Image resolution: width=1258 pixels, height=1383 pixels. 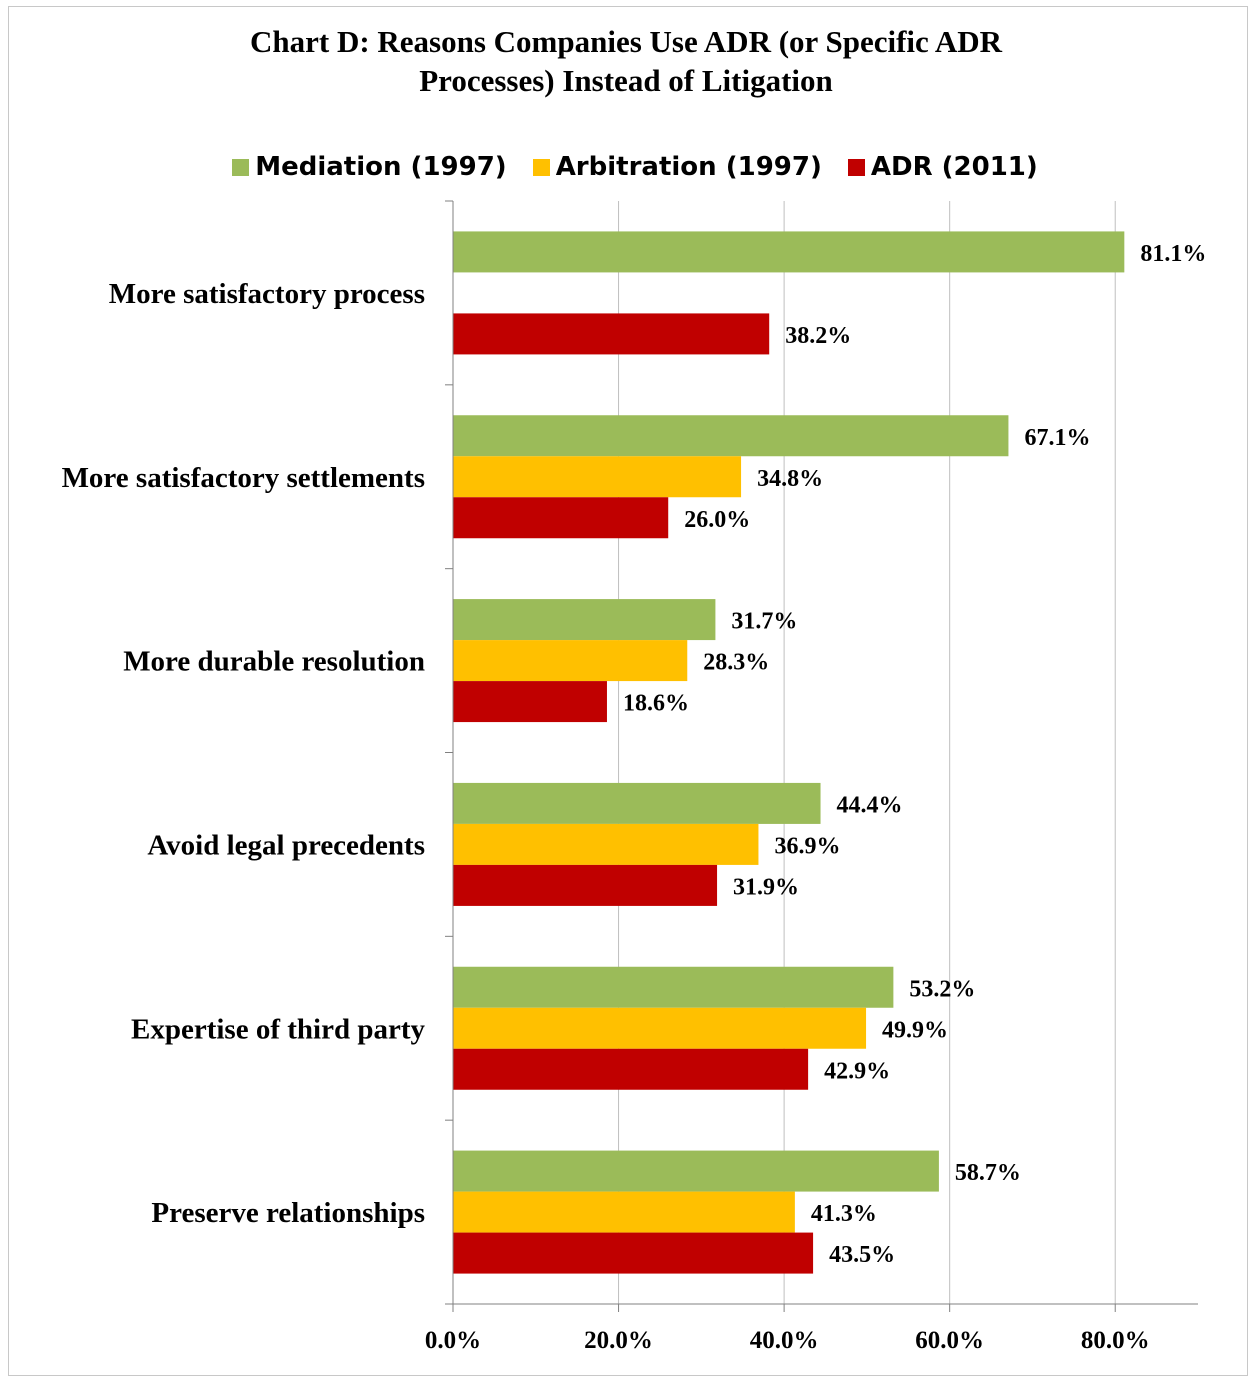 What do you see at coordinates (942, 989) in the screenshot?
I see `value-label-4-0: 53.2%` at bounding box center [942, 989].